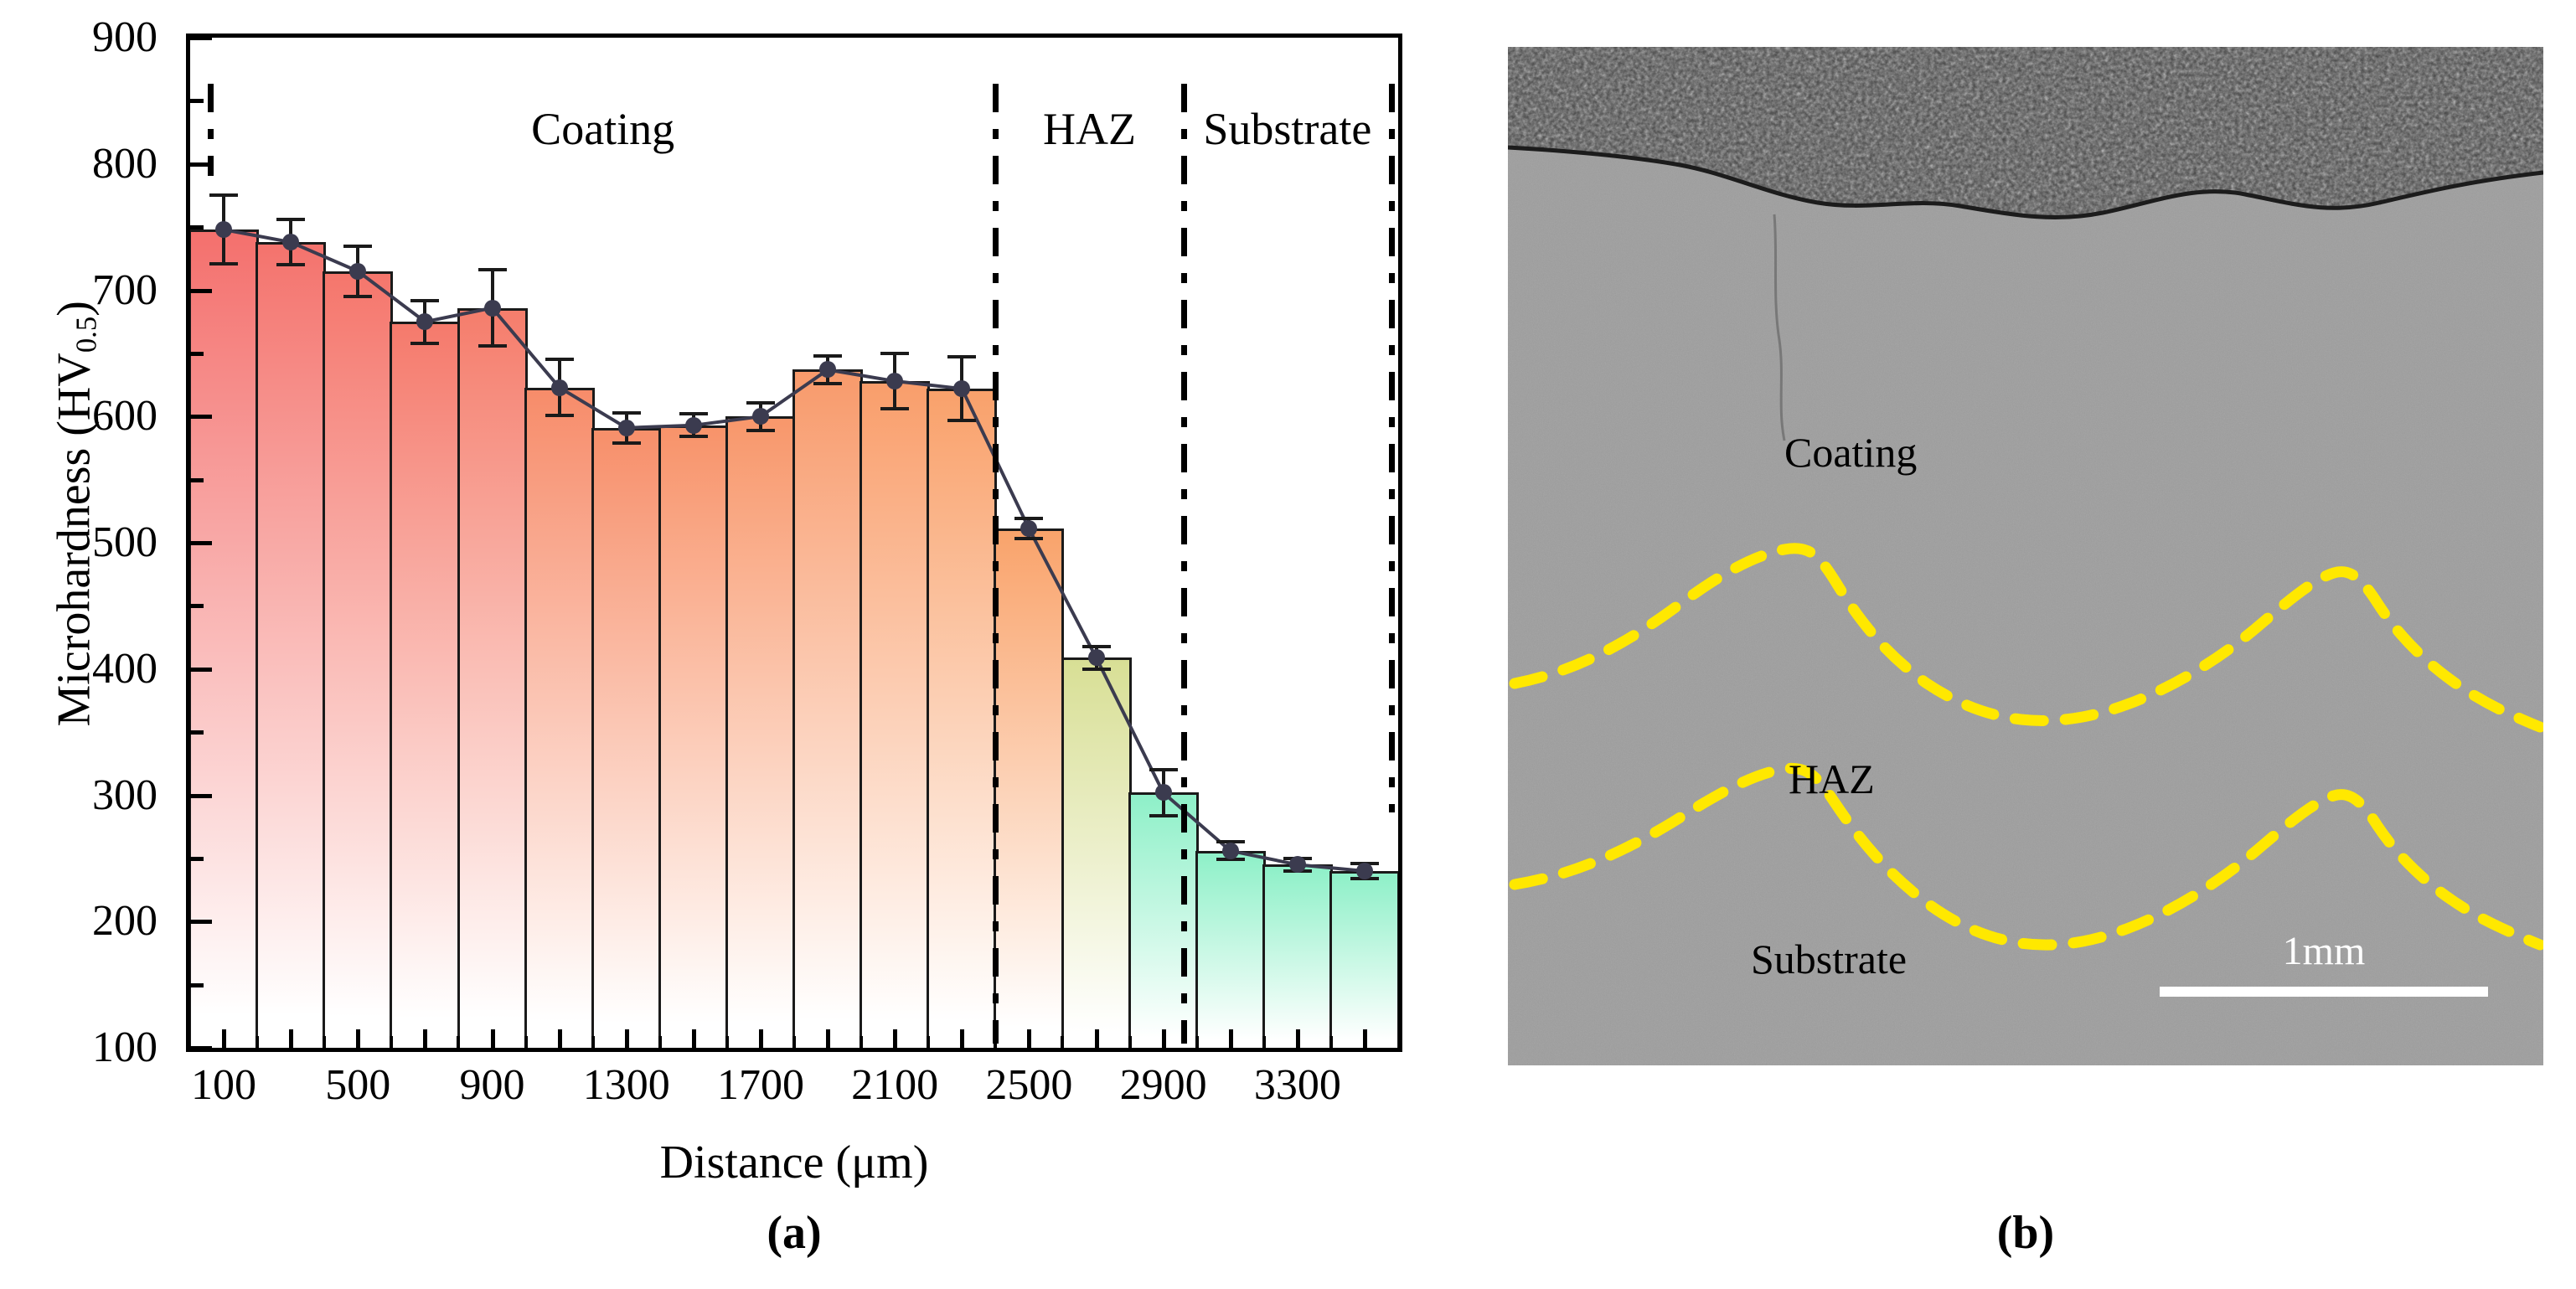 Image resolution: width=2576 pixels, height=1289 pixels. I want to click on x-tick-label: 2500, so click(1029, 1085).